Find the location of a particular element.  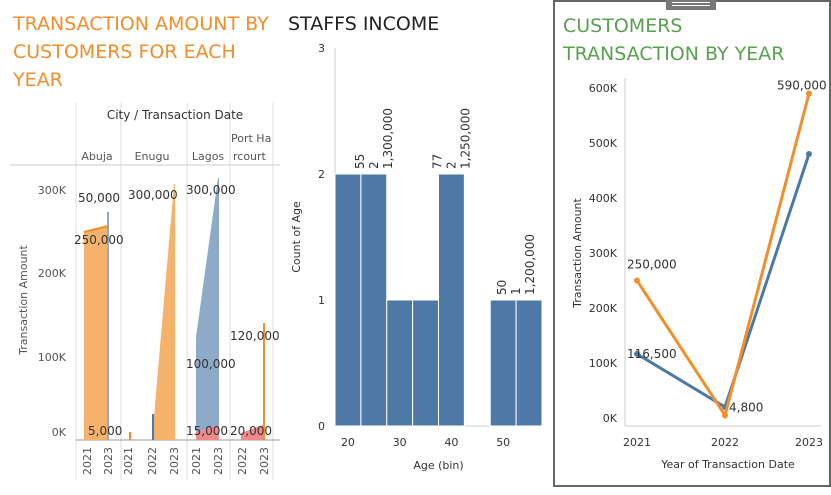

year-lagos-2021: 2021 is located at coordinates (196, 461).